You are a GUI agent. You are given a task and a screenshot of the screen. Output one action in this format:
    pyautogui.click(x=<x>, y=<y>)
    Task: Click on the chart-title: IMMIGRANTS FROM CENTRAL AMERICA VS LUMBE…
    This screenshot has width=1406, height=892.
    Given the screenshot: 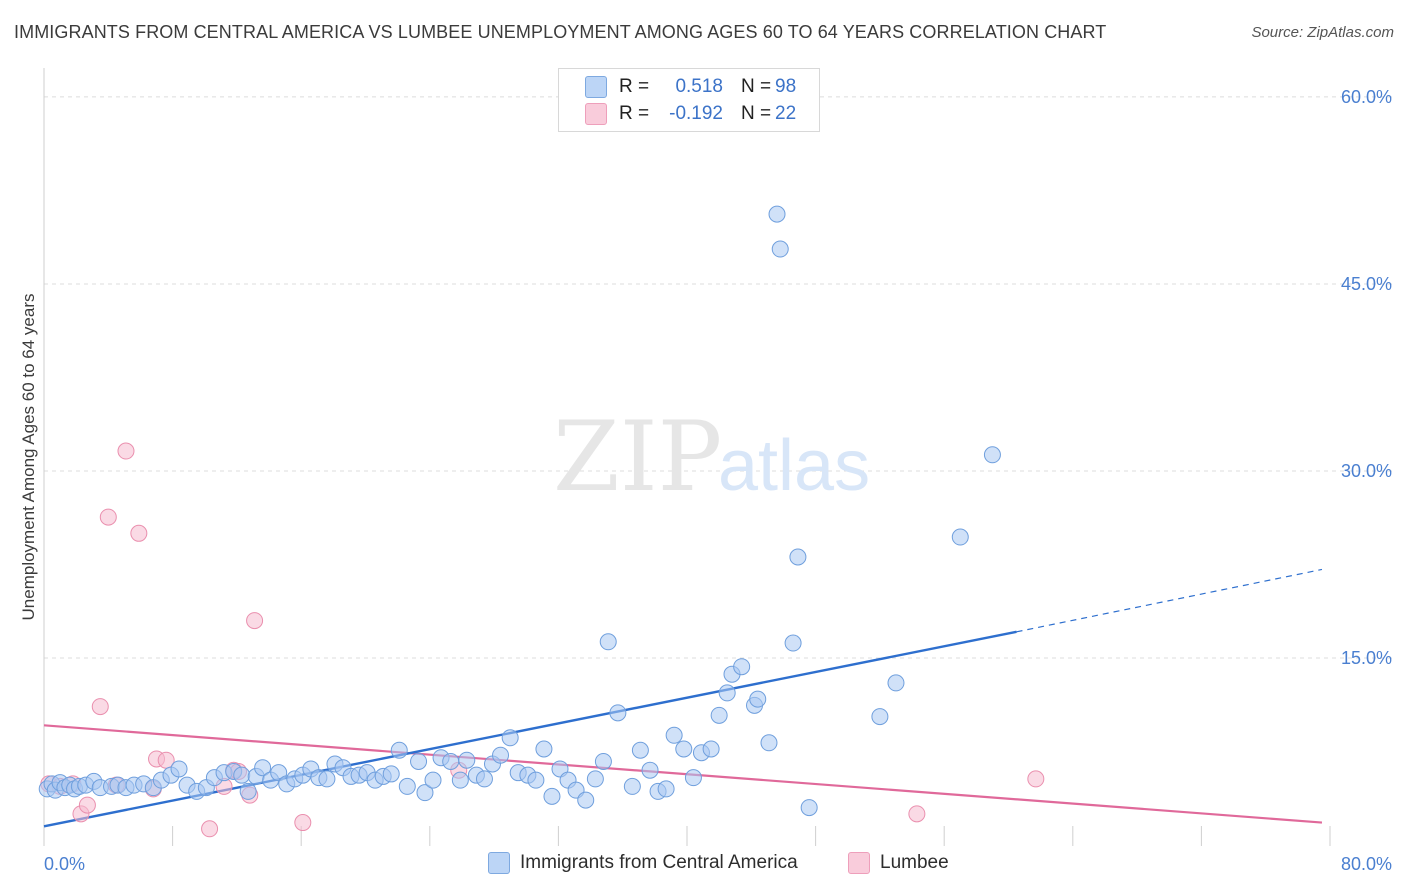 What is the action you would take?
    pyautogui.click(x=560, y=32)
    